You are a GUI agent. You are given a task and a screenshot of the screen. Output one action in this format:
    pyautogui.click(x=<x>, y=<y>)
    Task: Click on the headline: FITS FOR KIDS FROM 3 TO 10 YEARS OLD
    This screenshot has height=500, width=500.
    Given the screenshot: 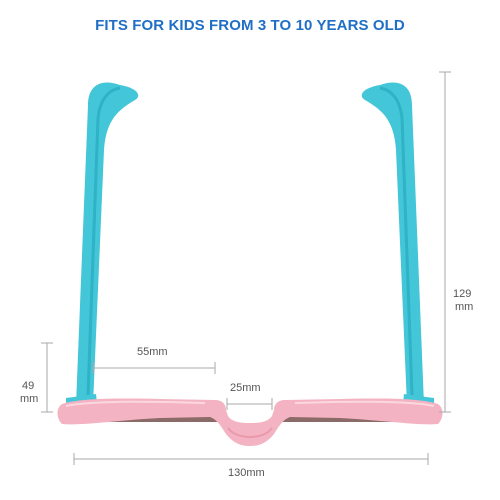 What is the action you would take?
    pyautogui.click(x=250, y=25)
    